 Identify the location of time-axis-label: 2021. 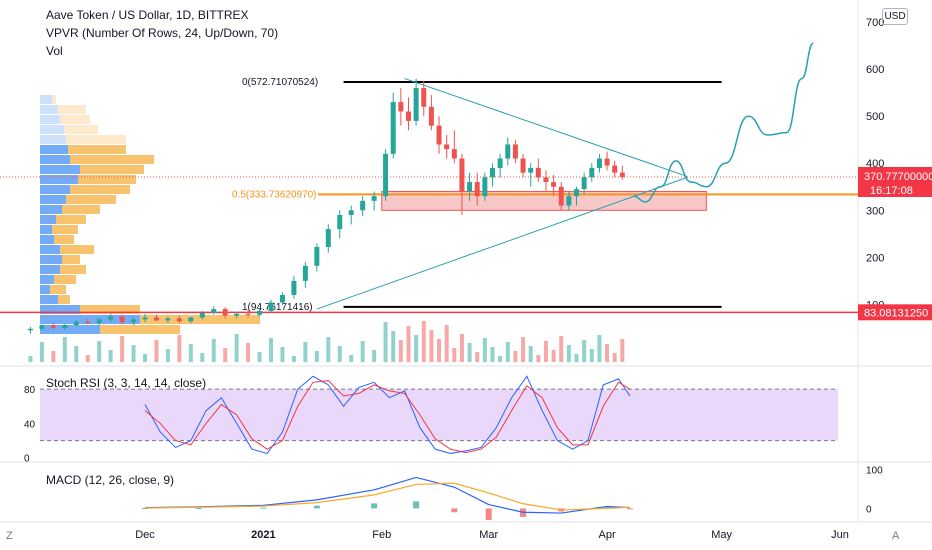
(263, 535).